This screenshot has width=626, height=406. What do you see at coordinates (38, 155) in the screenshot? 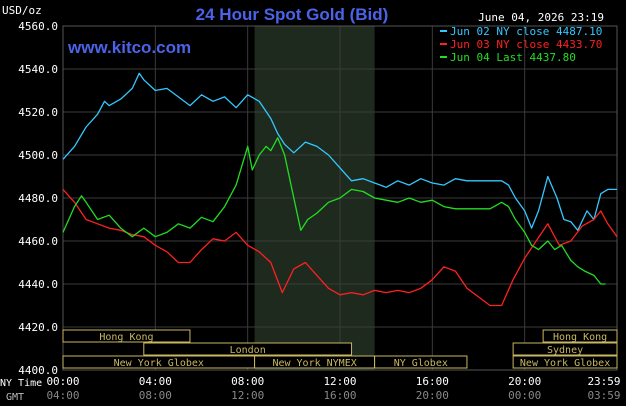
I see `y-tick-label: 4500.0` at bounding box center [38, 155].